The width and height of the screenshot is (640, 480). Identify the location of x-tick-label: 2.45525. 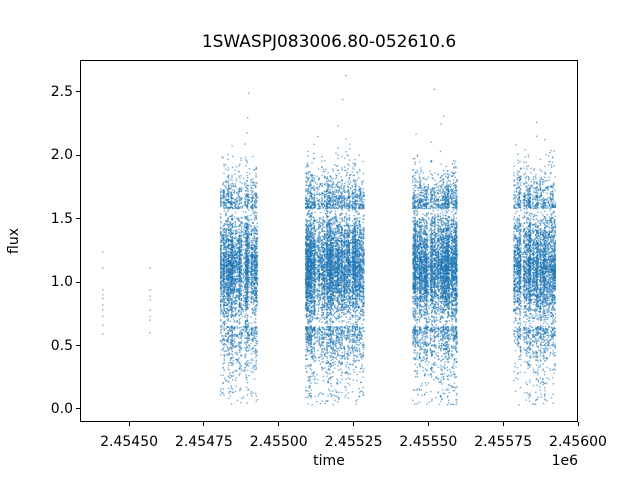
(353, 442).